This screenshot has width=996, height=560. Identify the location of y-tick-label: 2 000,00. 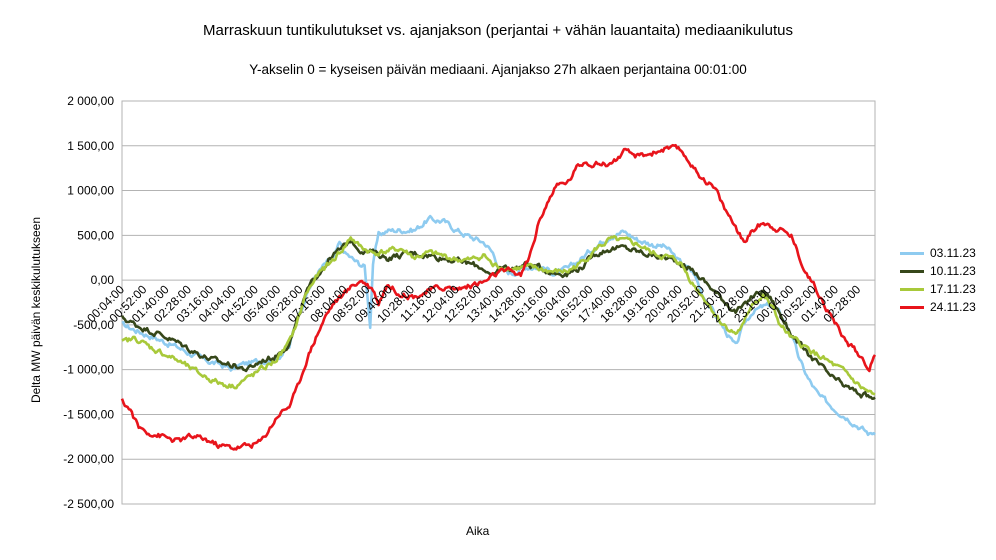
(90, 101).